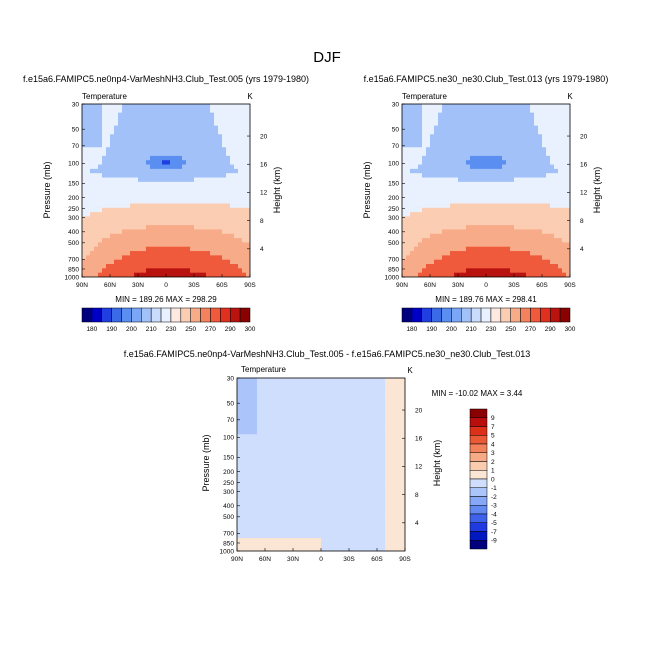  What do you see at coordinates (582, 221) in the screenshot?
I see `y2-tick-label: 8` at bounding box center [582, 221].